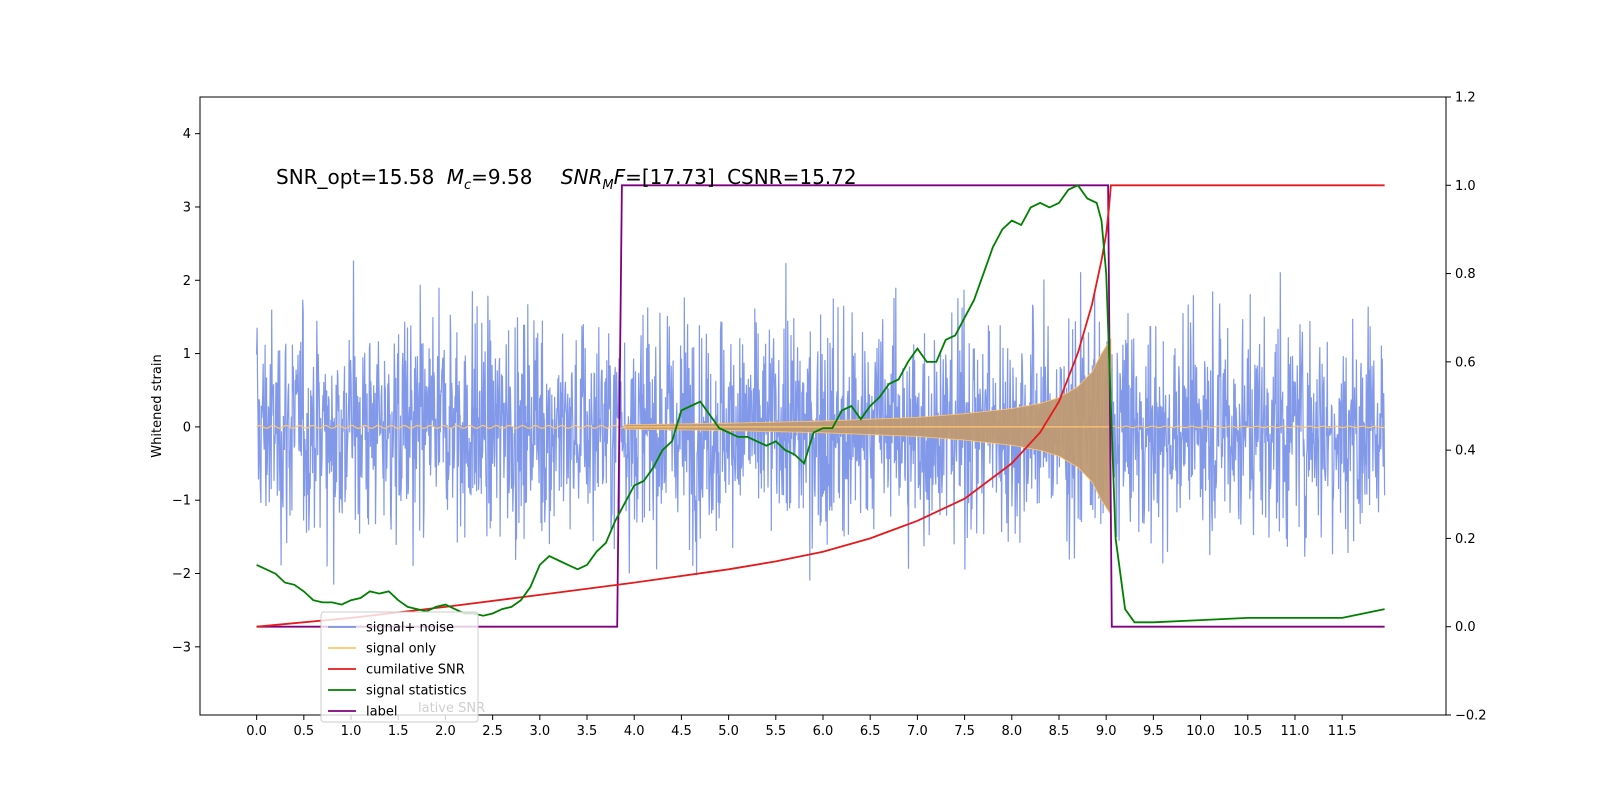 The image size is (1600, 804). I want to click on x-tick-label: 6.0, so click(823, 731).